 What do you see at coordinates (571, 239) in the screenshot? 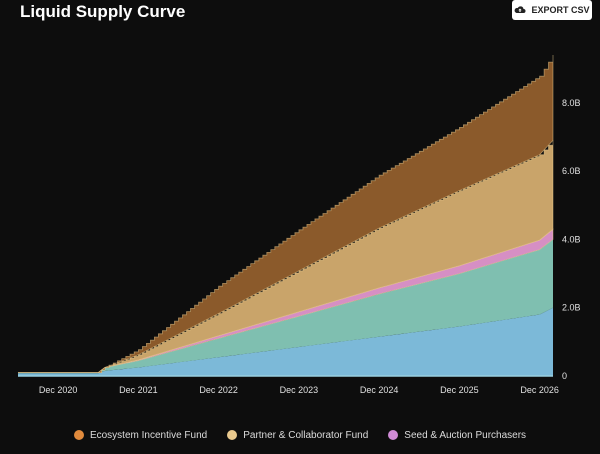
I see `y-tick-label: 4.0B` at bounding box center [571, 239].